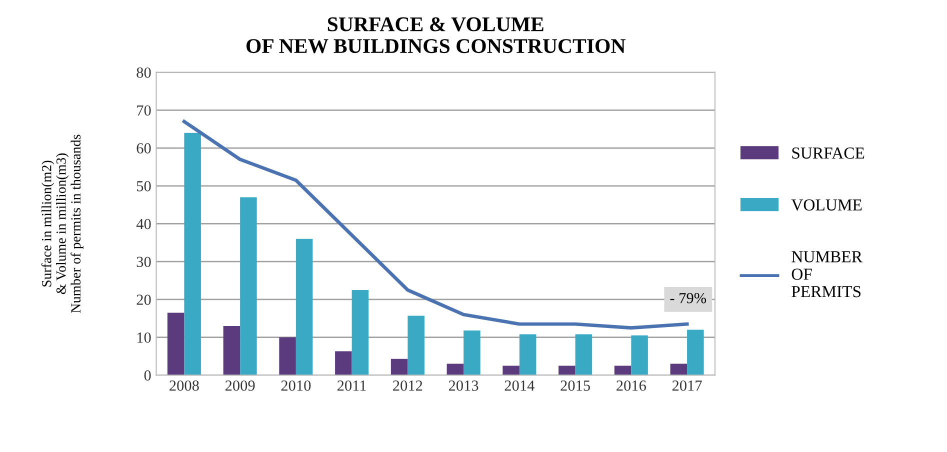 The width and height of the screenshot is (947, 452). Describe the element at coordinates (436, 35) in the screenshot. I see `chart-title: SURFACE & VOLUME OF NEW BUILDINGS CONSTRUCTION` at that location.